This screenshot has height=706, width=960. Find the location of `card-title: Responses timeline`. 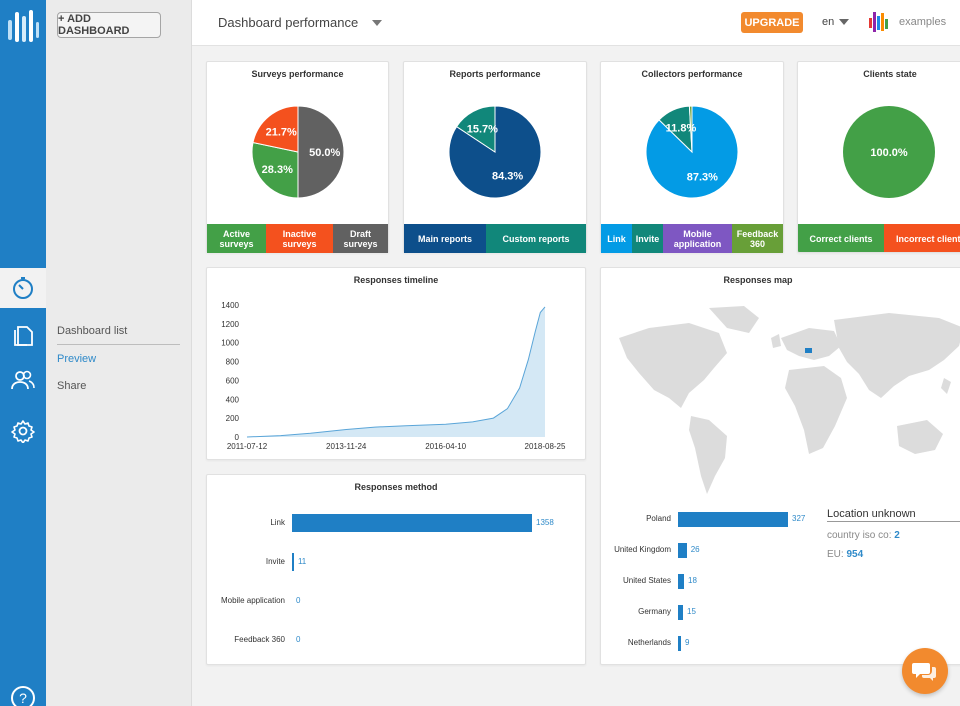

card-title: Responses timeline is located at coordinates (396, 280).